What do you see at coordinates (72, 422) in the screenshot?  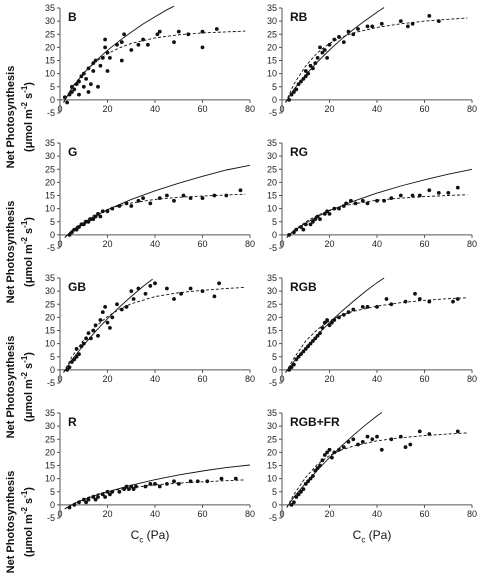 I see `panel-label: R` at bounding box center [72, 422].